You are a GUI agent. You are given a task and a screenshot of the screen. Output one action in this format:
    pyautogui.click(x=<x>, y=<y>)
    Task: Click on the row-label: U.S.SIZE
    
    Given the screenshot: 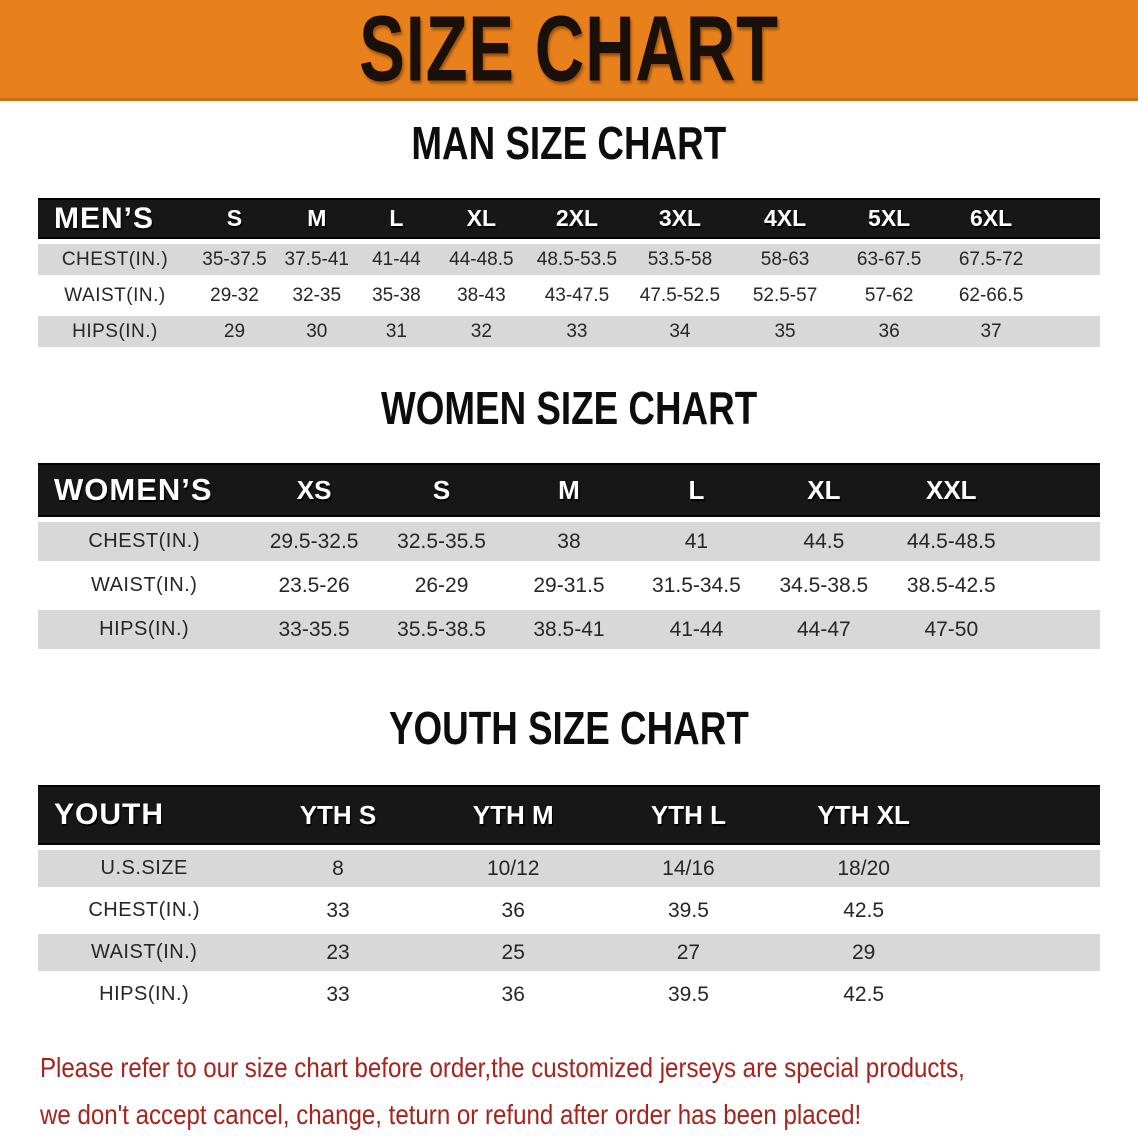 What is the action you would take?
    pyautogui.click(x=144, y=868)
    